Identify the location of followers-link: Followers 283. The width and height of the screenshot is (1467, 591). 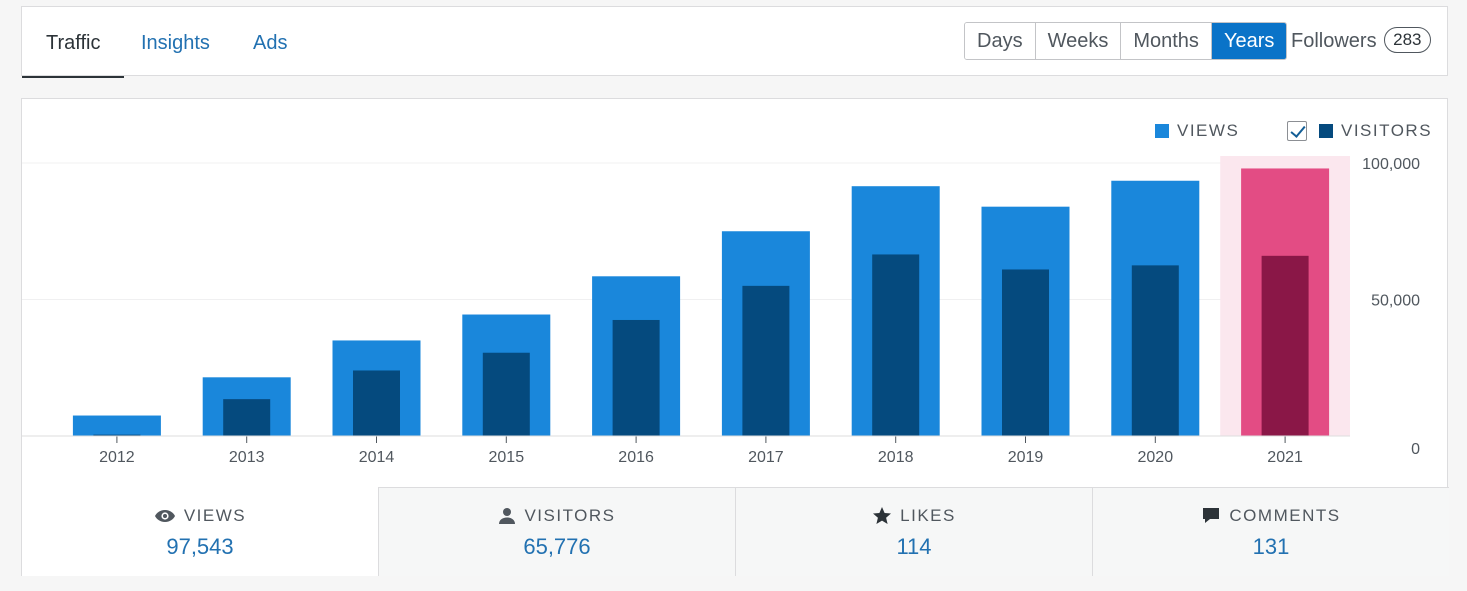
(1361, 41).